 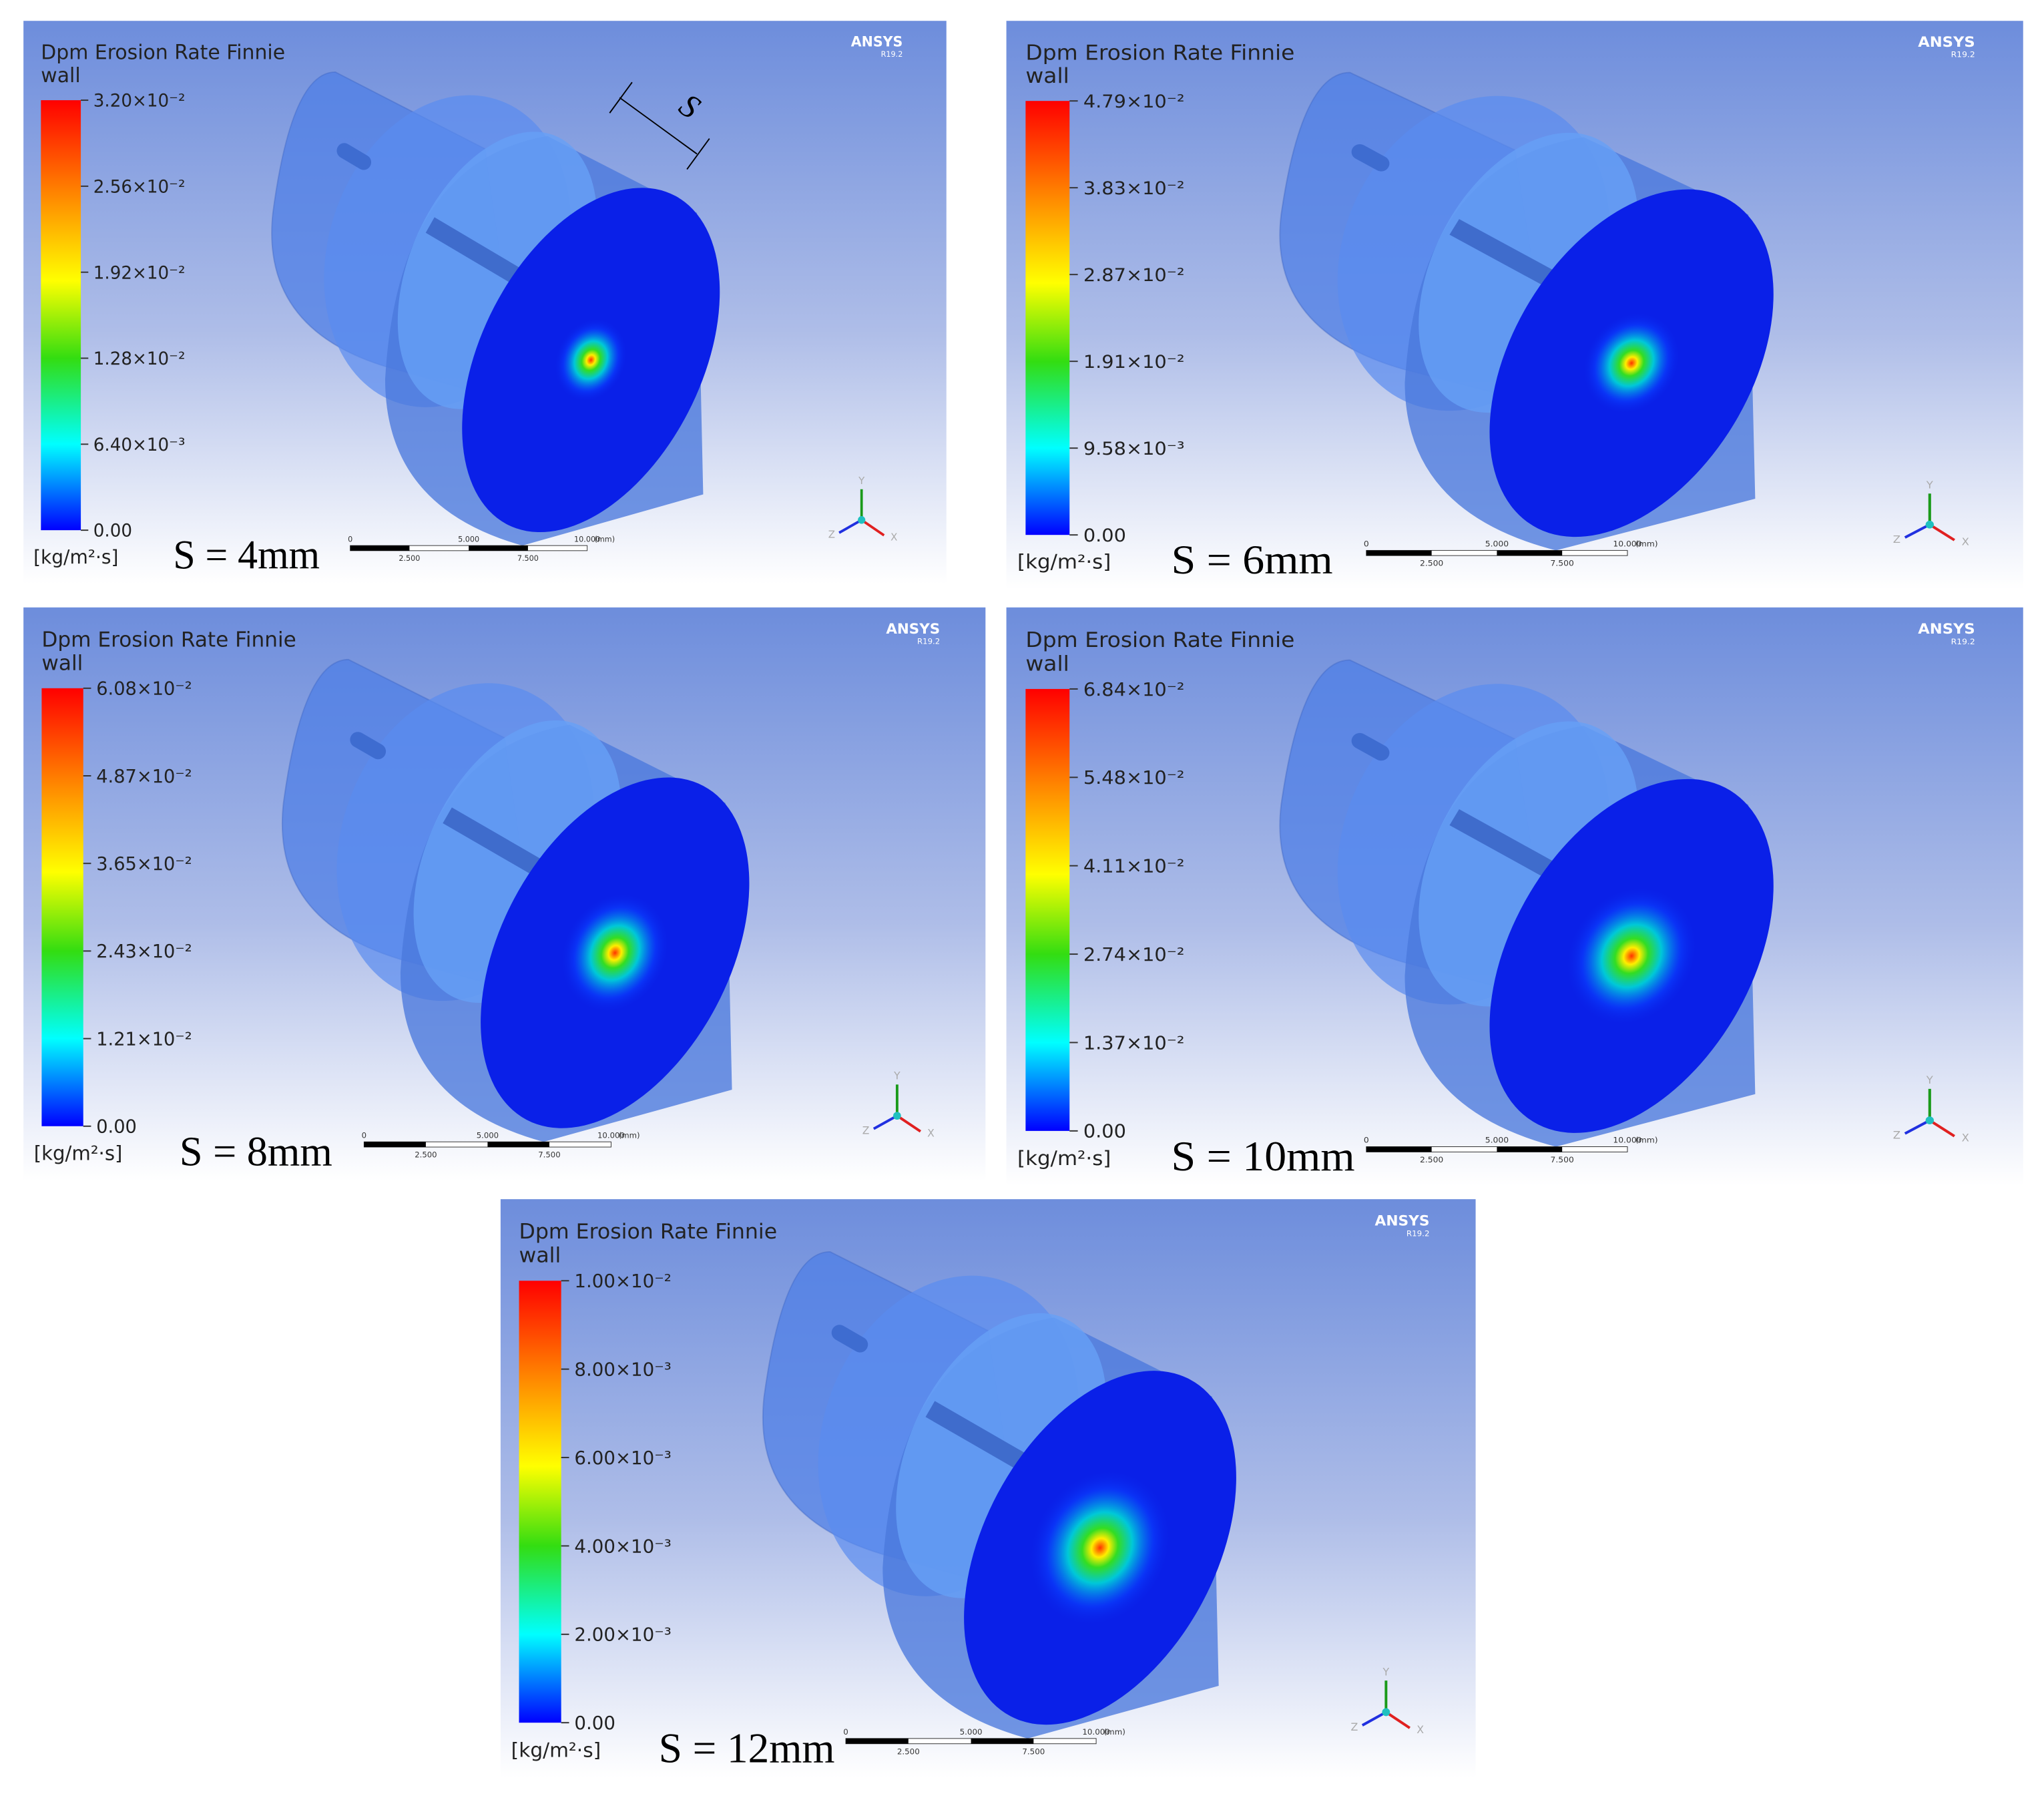 What do you see at coordinates (144, 951) in the screenshot?
I see `color-bar-label: 2.43×10⁻²` at bounding box center [144, 951].